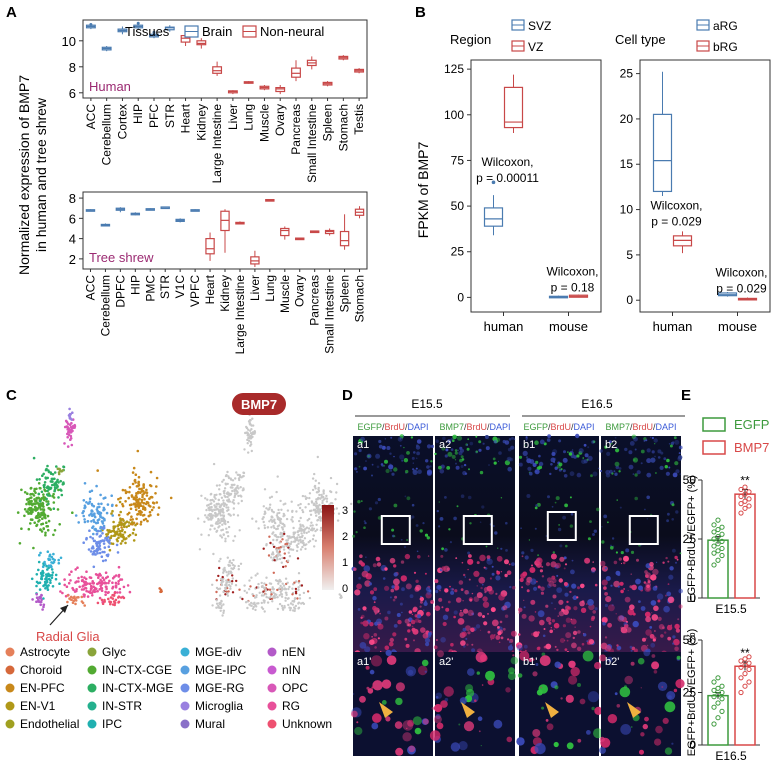 This screenshot has width=777, height=763. I want to click on box-muscle, so click(285, 233).